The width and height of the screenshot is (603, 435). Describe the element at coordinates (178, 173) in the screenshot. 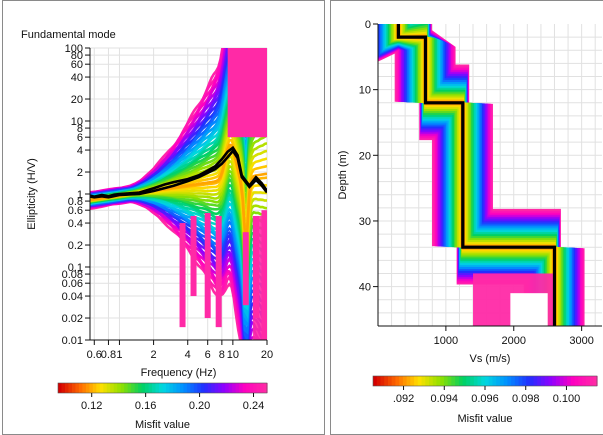

I see `best-model-curve` at that location.